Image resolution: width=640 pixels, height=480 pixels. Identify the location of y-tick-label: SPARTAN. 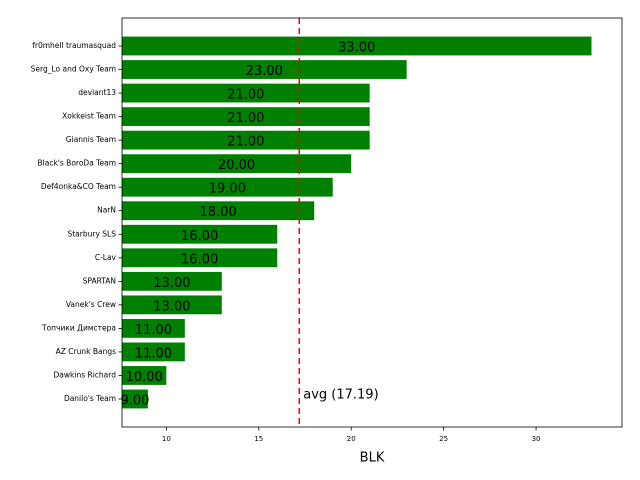
(99, 280).